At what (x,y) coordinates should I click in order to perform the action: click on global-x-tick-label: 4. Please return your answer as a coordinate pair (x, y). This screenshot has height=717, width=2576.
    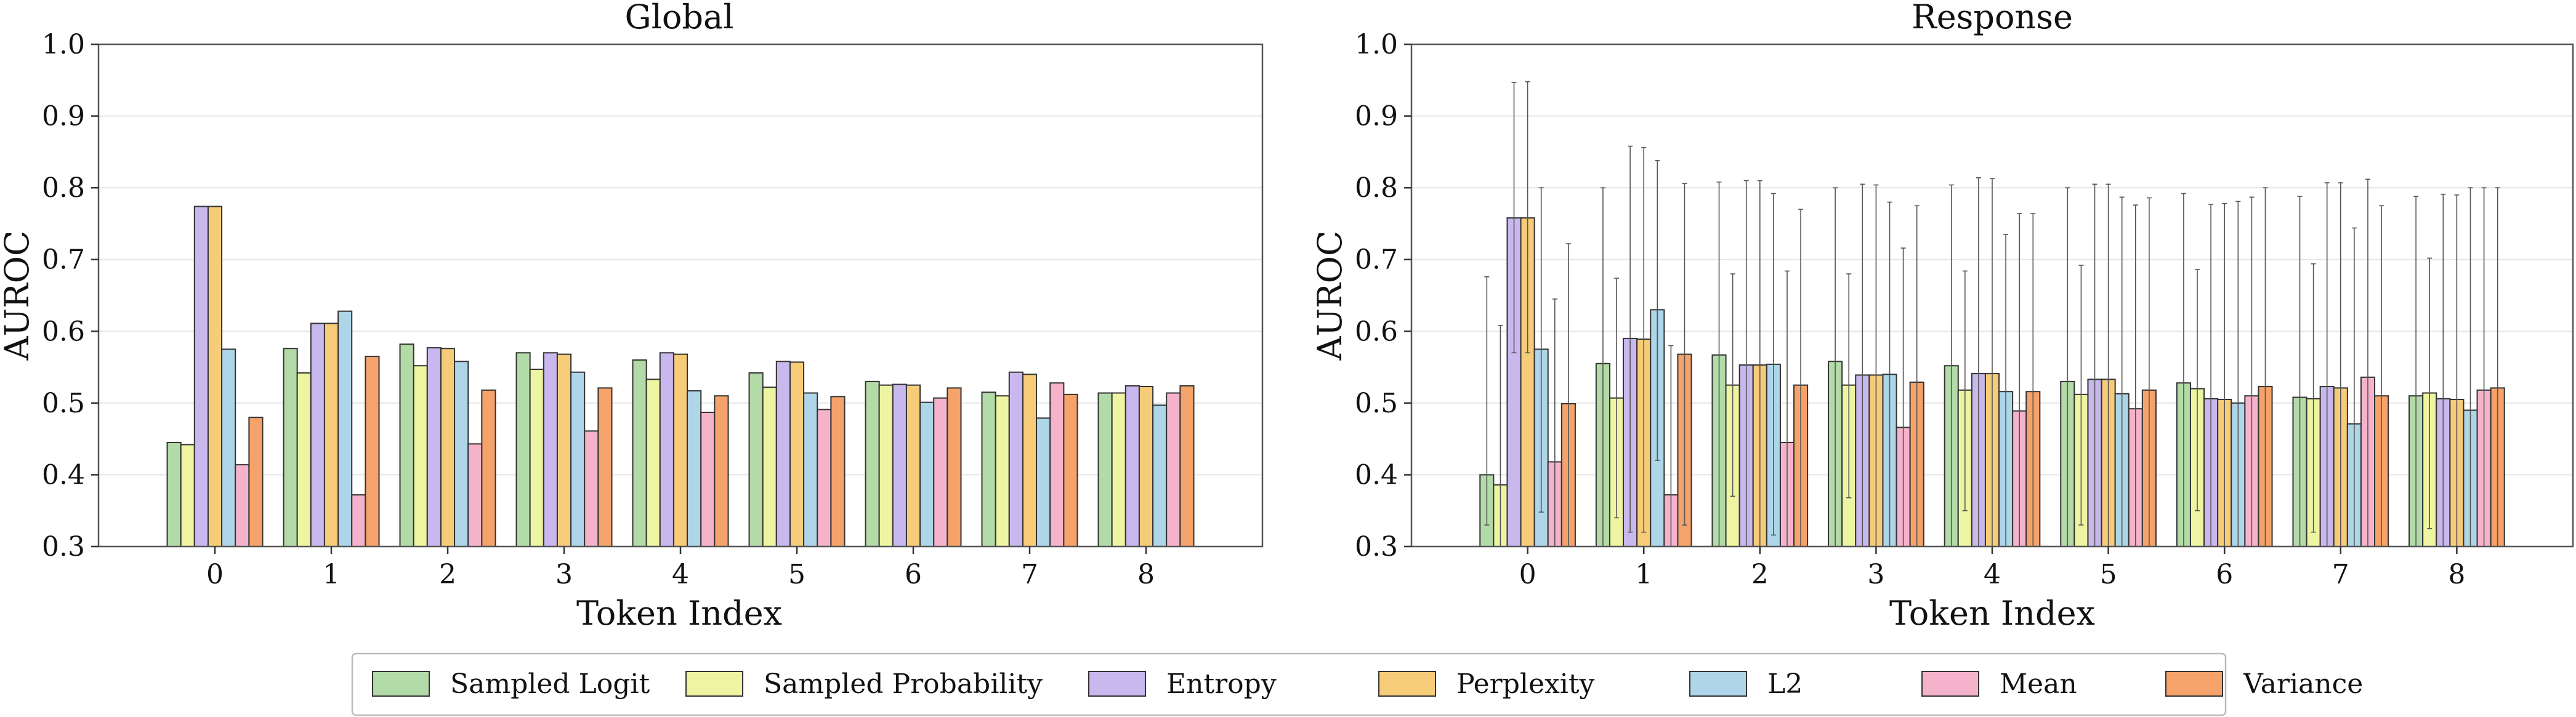
    Looking at the image, I should click on (680, 574).